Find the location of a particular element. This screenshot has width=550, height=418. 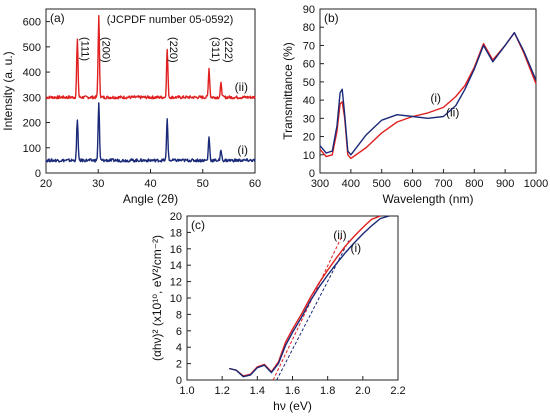

x-tick-label: 1.8 is located at coordinates (327, 391).